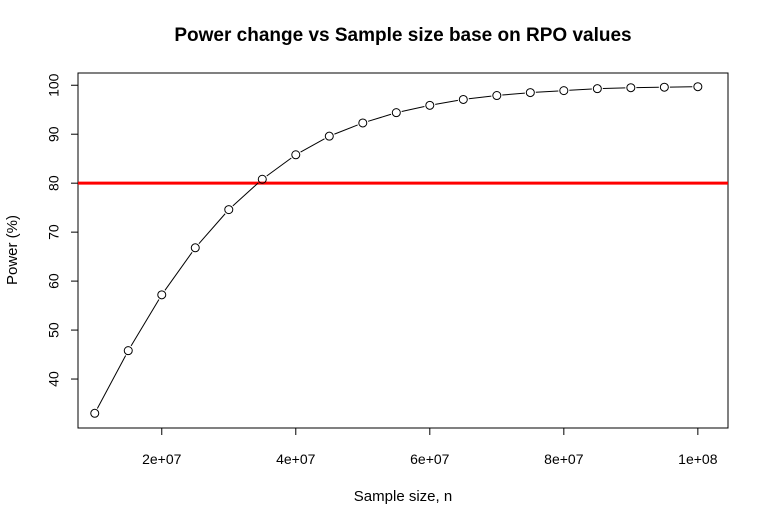  I want to click on y-axis-title: Power (%), so click(12, 250).